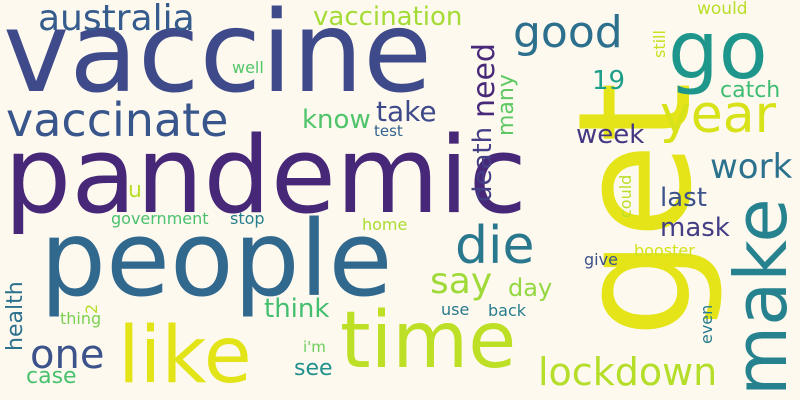  I want to click on word-well: well, so click(248, 67).